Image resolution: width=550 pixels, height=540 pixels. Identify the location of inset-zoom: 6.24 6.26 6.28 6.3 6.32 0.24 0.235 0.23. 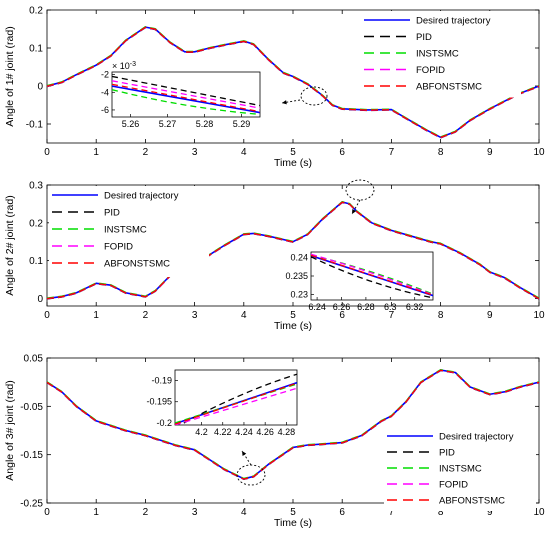
(359, 281).